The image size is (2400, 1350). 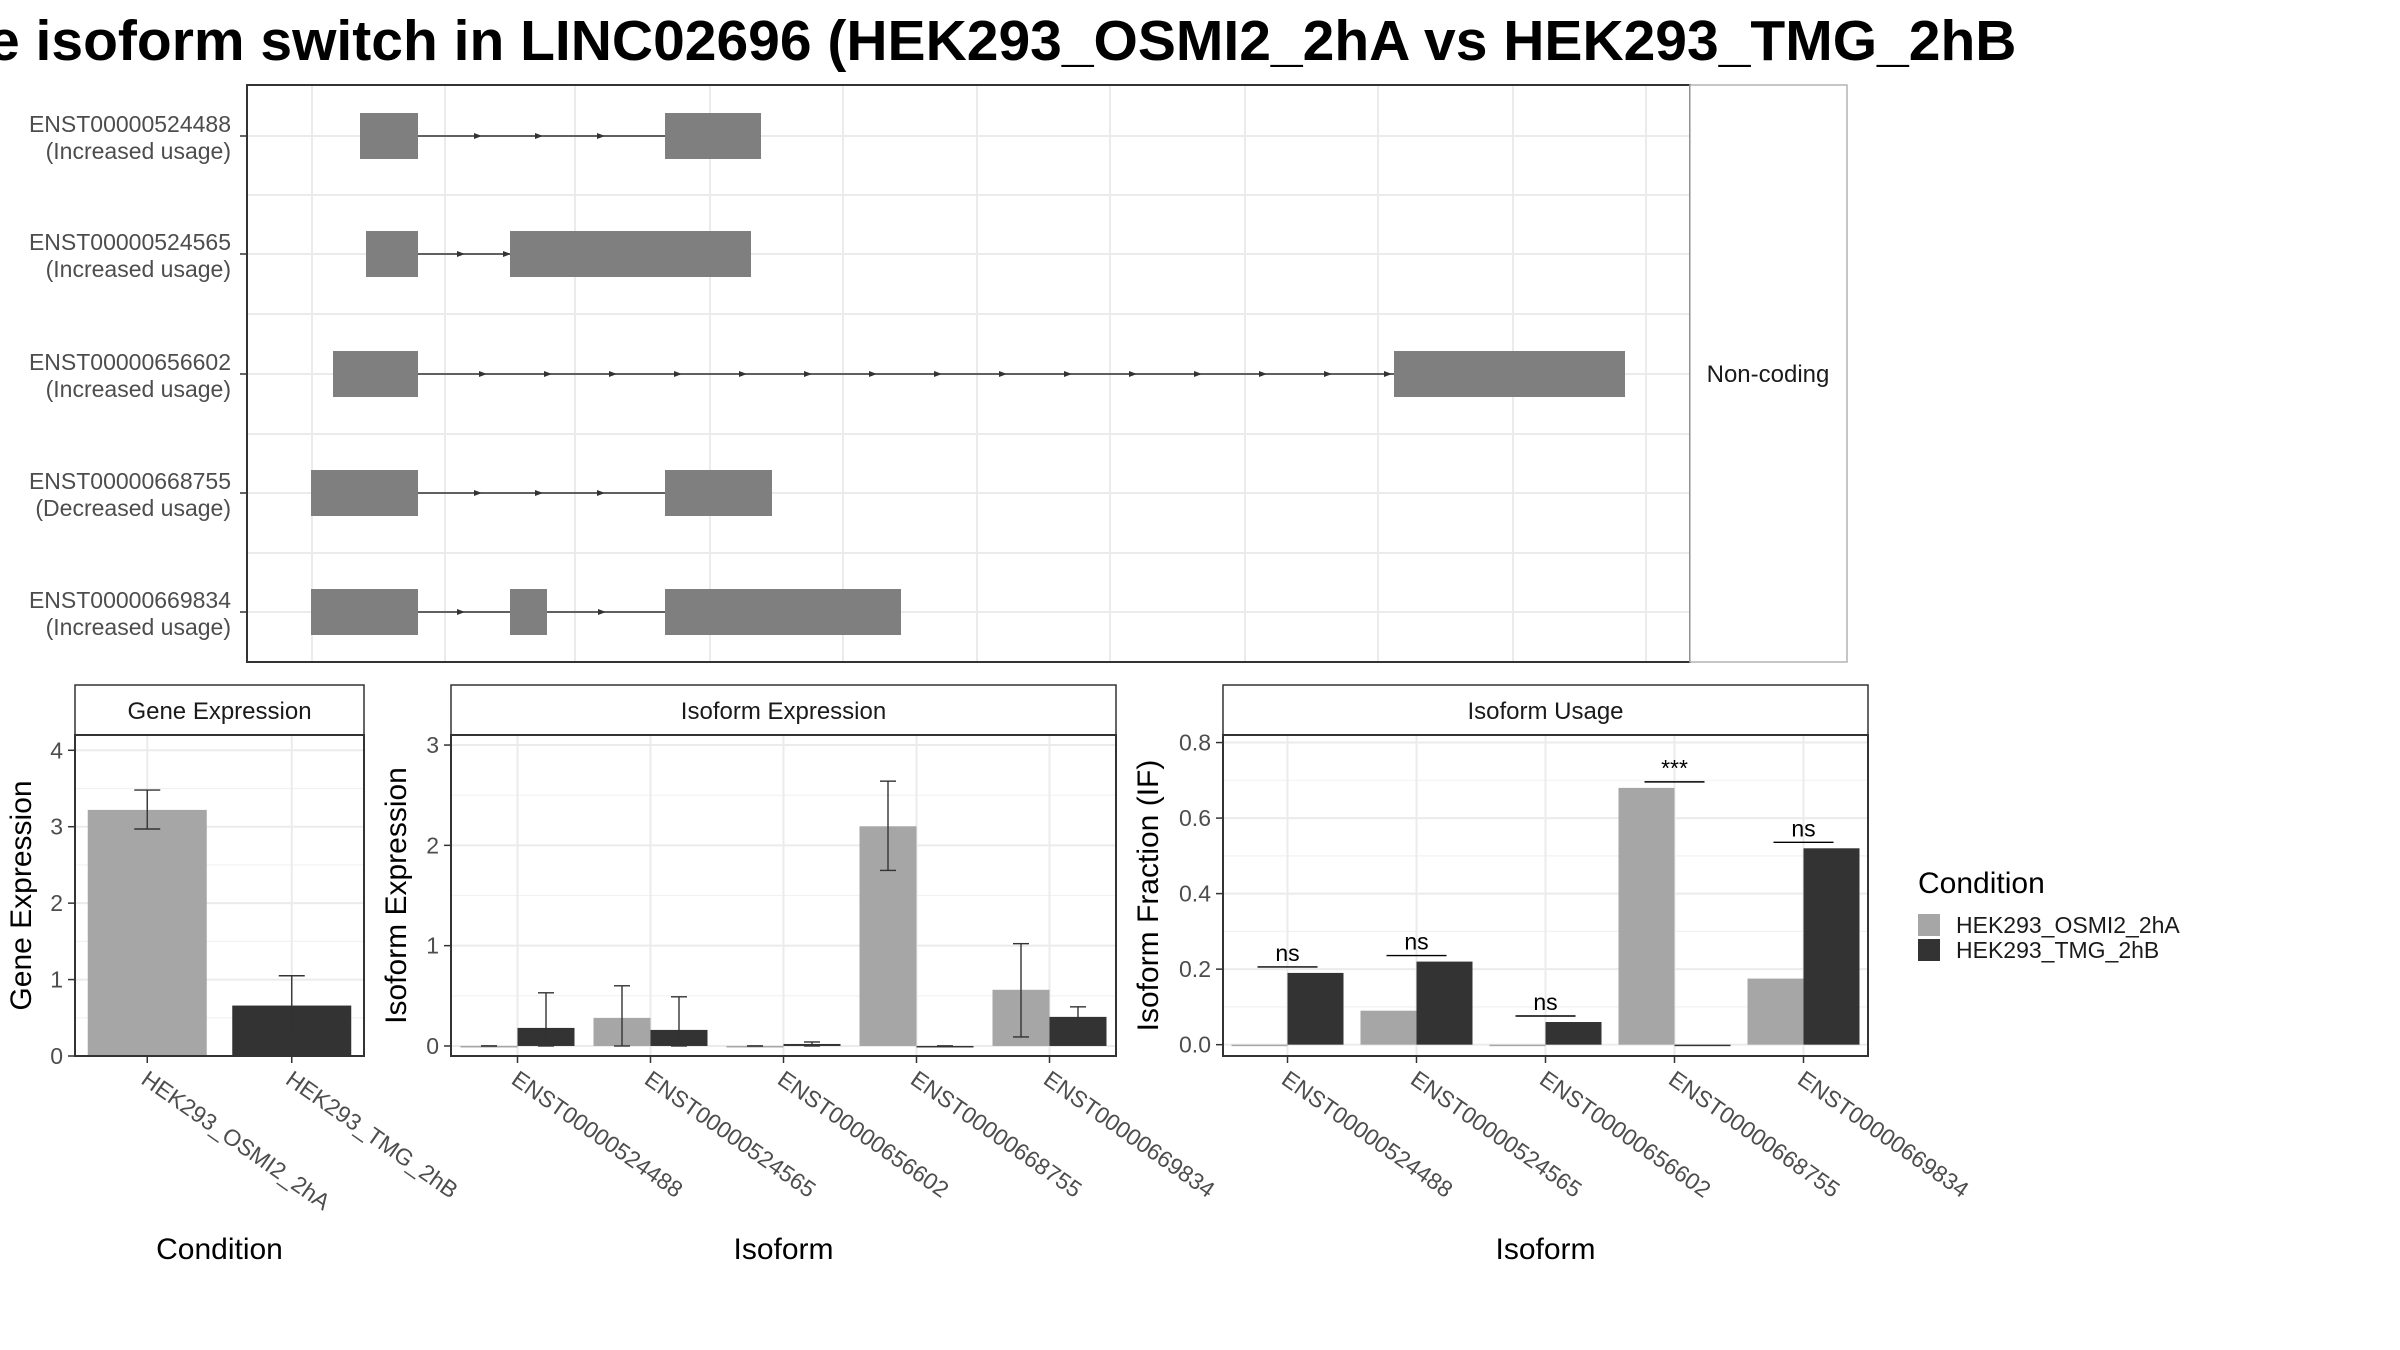 What do you see at coordinates (1195, 894) in the screenshot?
I see `ytick-label: 0.4` at bounding box center [1195, 894].